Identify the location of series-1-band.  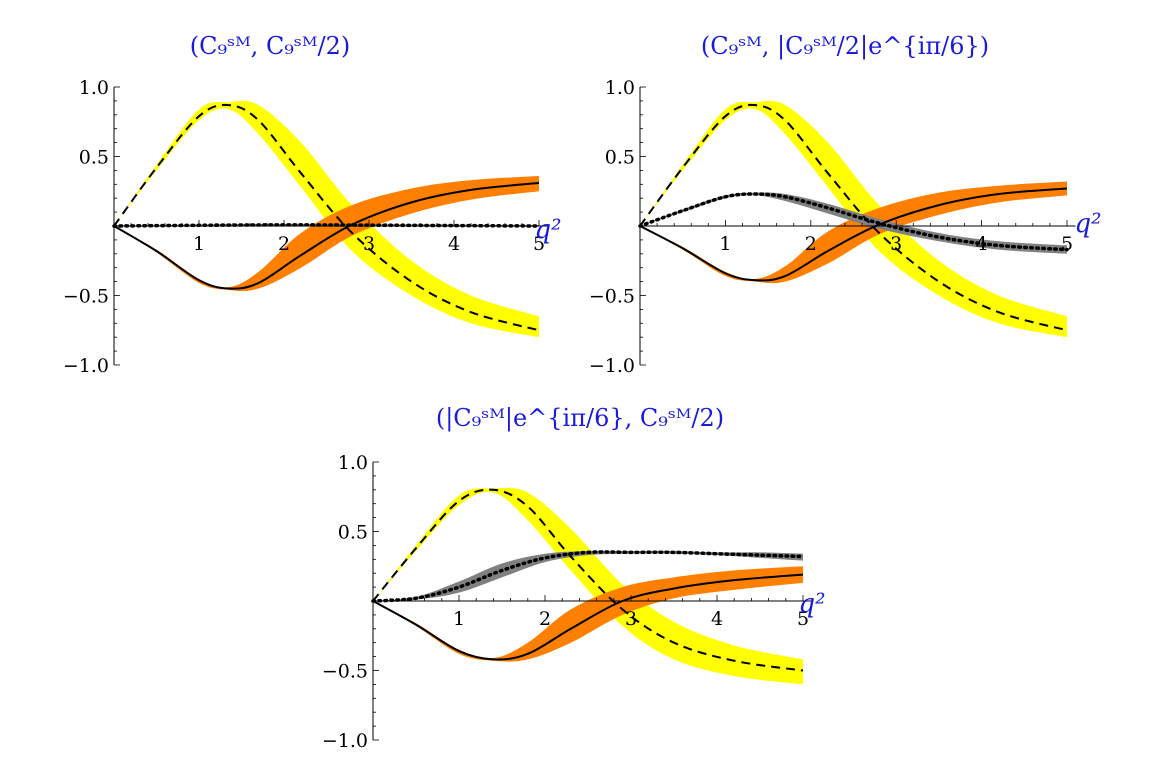
(588, 586).